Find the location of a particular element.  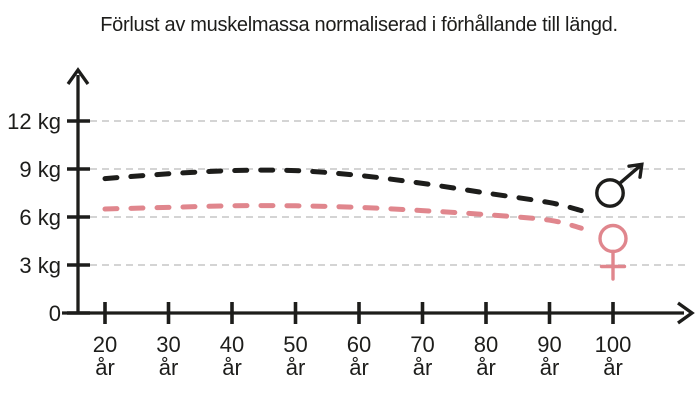

y-axis-arrow-icon is located at coordinates (78, 76).